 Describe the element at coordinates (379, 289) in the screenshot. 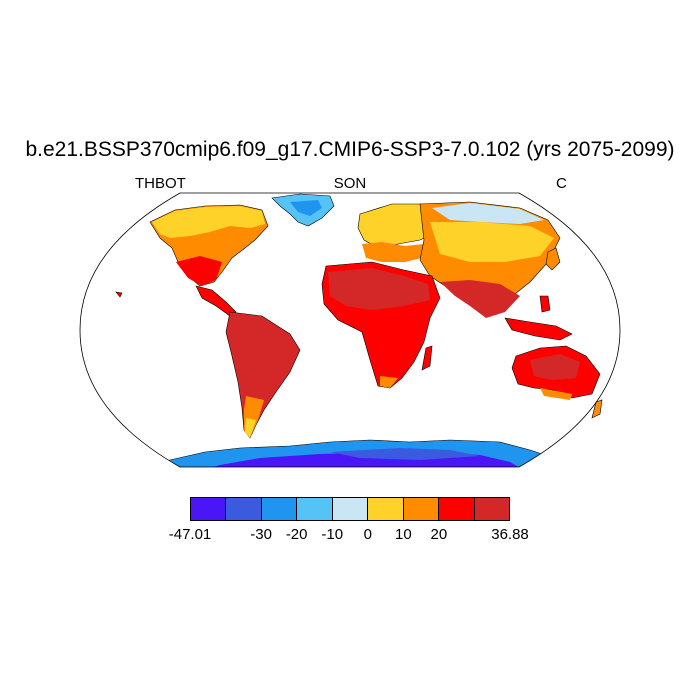

I see `africa-sahara` at that location.